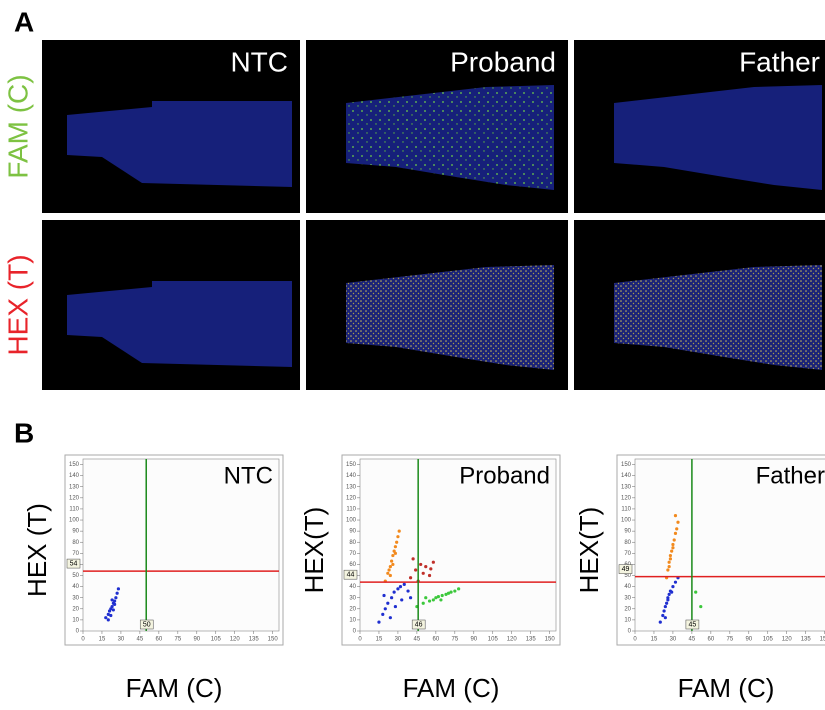 The width and height of the screenshot is (825, 710). What do you see at coordinates (379, 640) in the screenshot?
I see `x-tick-label: 15` at bounding box center [379, 640].